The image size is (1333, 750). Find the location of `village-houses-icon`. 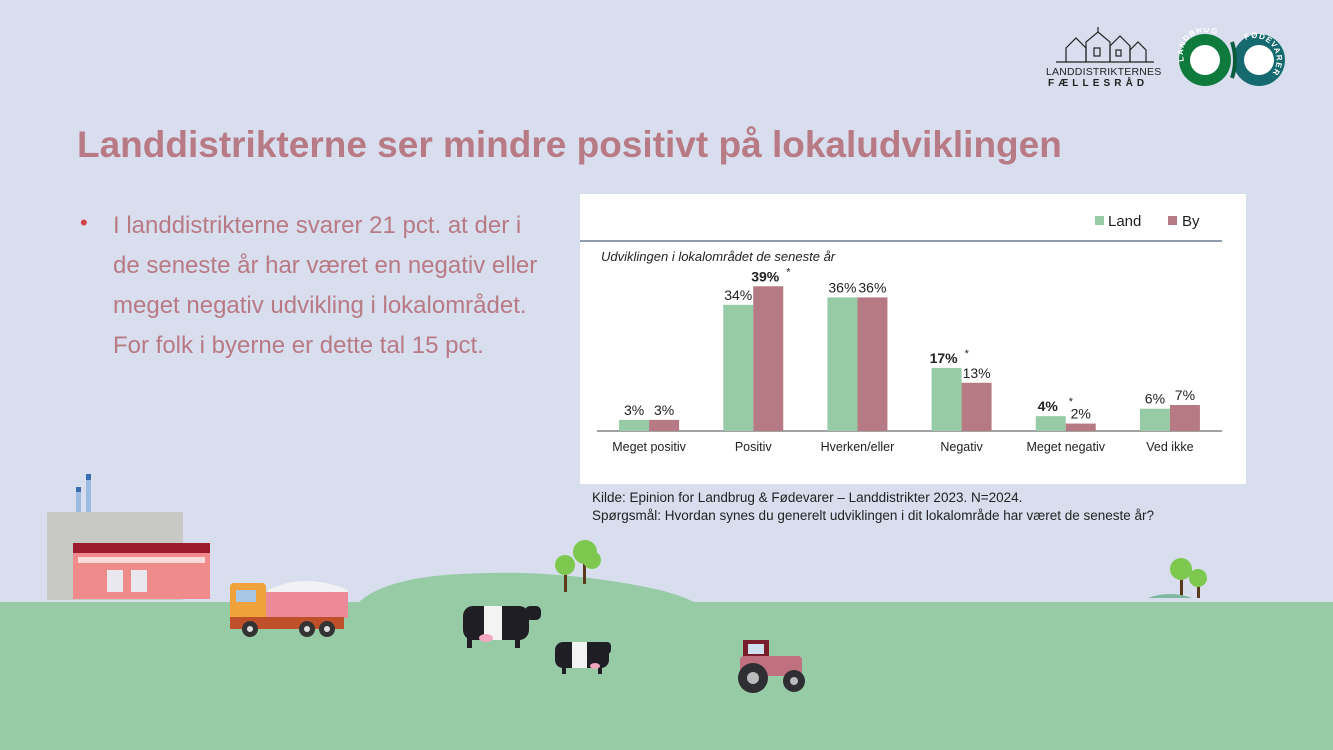

village-houses-icon is located at coordinates (1105, 45).